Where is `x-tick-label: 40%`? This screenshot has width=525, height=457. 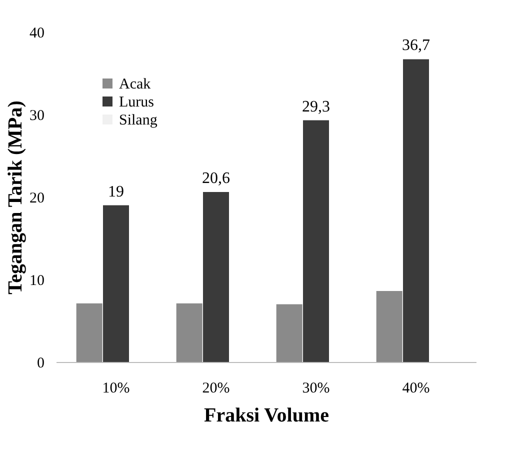
x-tick-label: 40% is located at coordinates (416, 388).